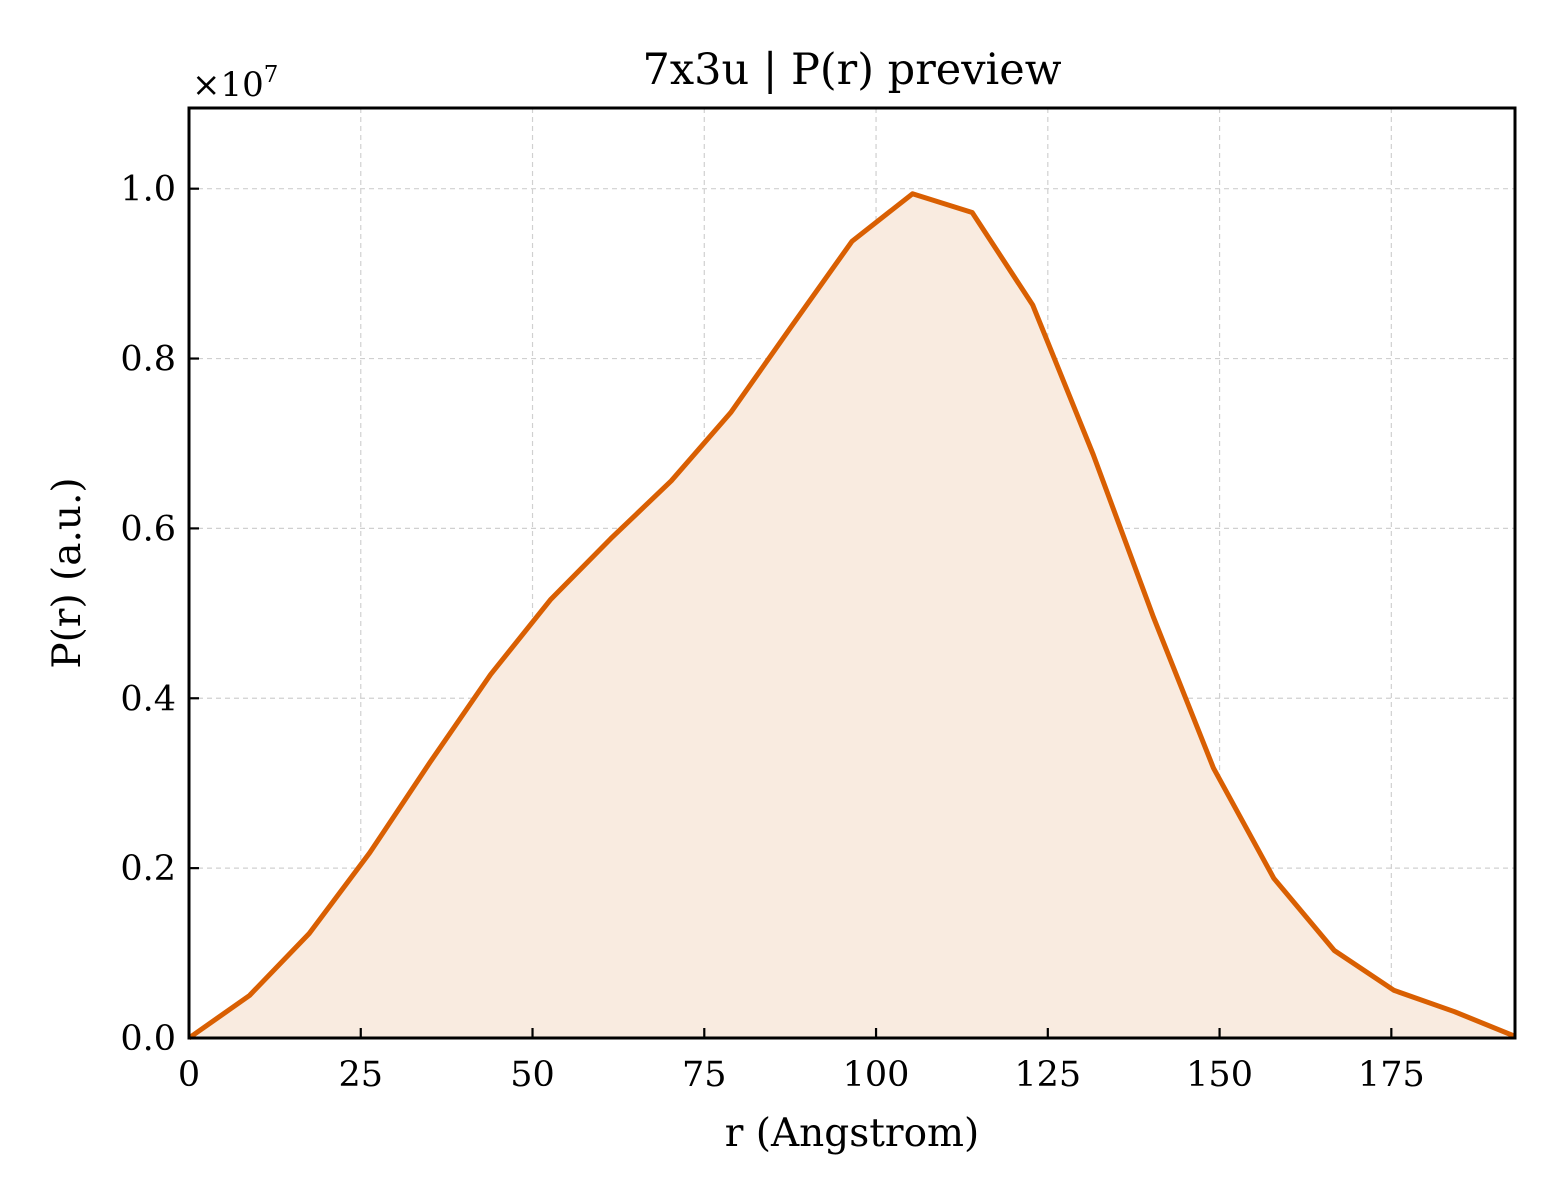  I want to click on y-axis-multiplier-base: ×10, so click(228, 85).